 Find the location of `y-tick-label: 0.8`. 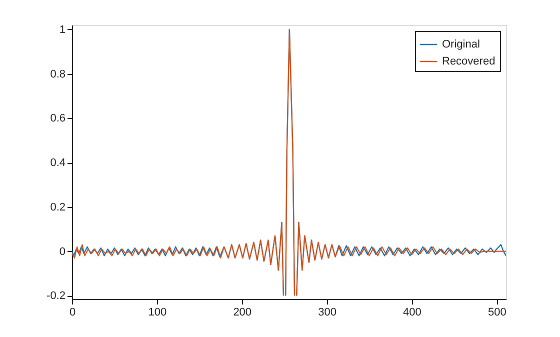

y-tick-label: 0.8 is located at coordinates (58, 74).